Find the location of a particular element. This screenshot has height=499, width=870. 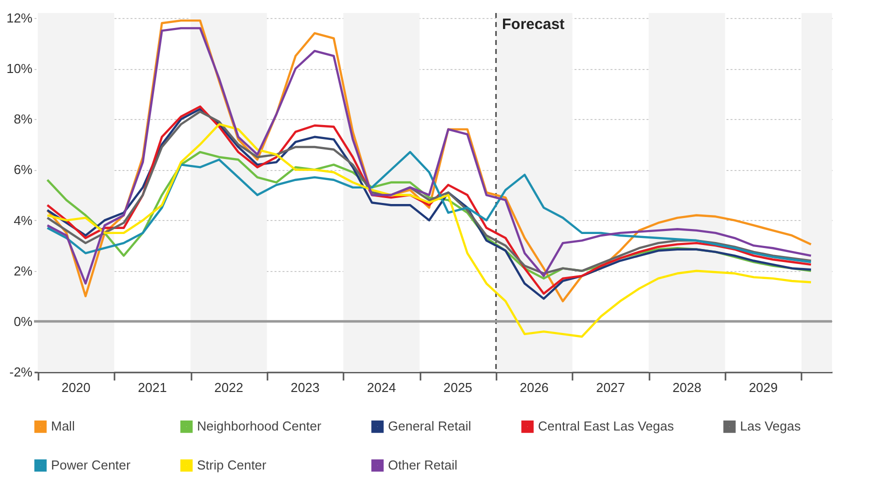

y-tick-label: 6% is located at coordinates (23, 170).